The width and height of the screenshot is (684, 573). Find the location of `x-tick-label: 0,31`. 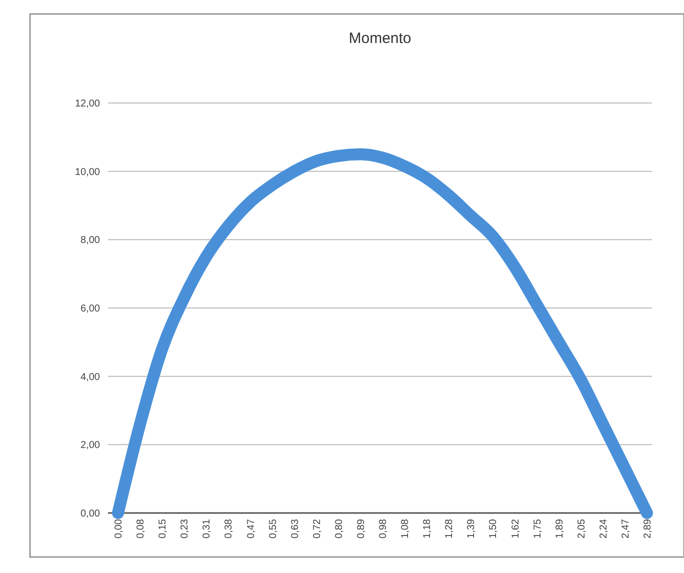

x-tick-label: 0,31 is located at coordinates (207, 528).